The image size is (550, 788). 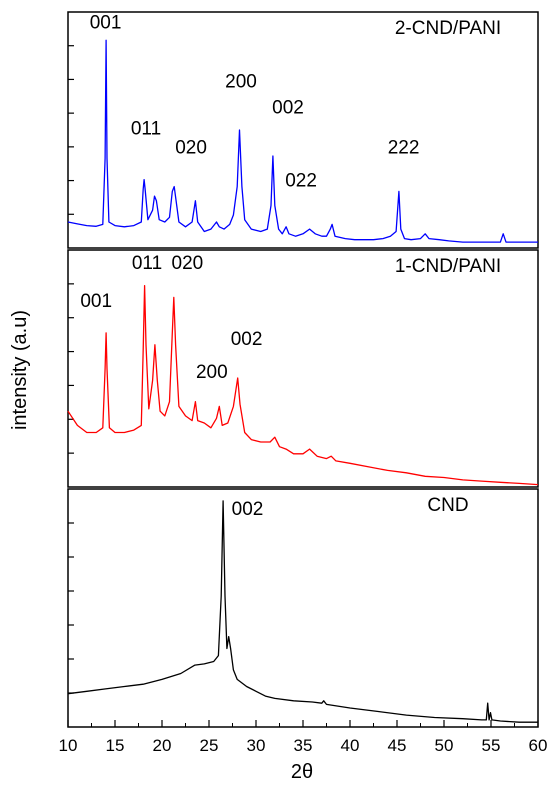 I want to click on panel-name-label: 2-CND/PANI, so click(x=448, y=28).